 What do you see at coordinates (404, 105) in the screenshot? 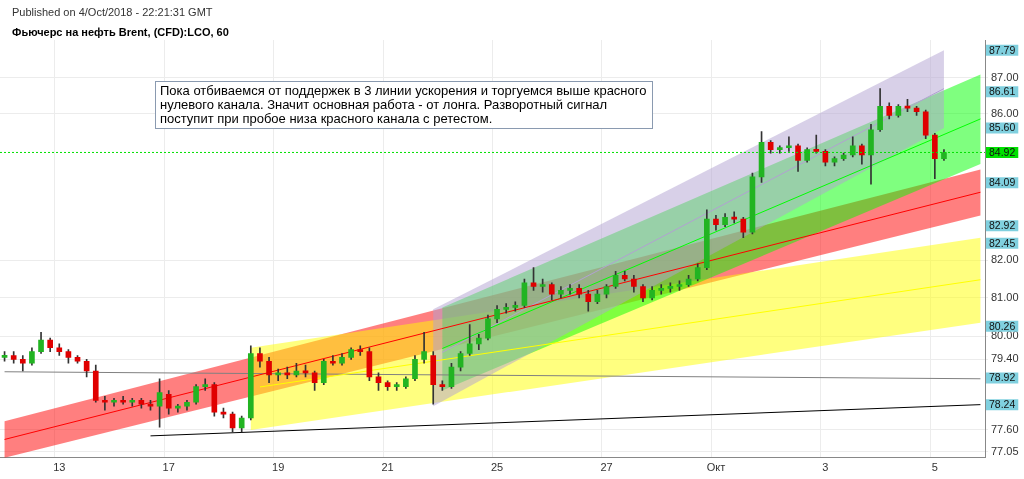
I see `annotation: Пока отбиваемся от поддержек в 3 линии ускорения и торгуемся выше красного нулевого канала. Значит основная работа - от лонга. Разворотный сигнал поступит при пробое низа красного канала с ретестом.` at bounding box center [404, 105].